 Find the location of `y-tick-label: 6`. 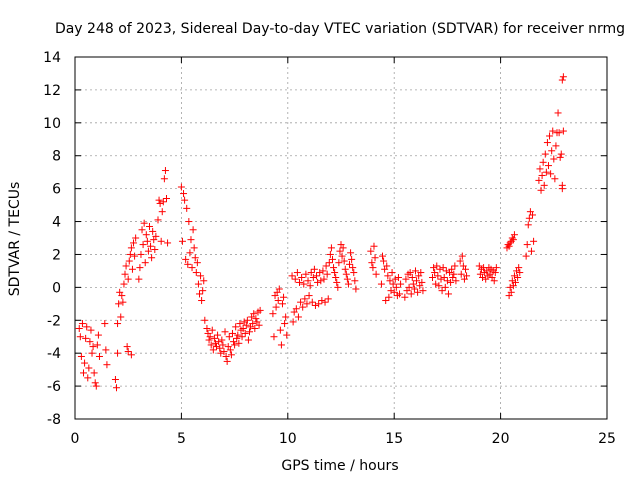

y-tick-label: 6 is located at coordinates (56, 190).